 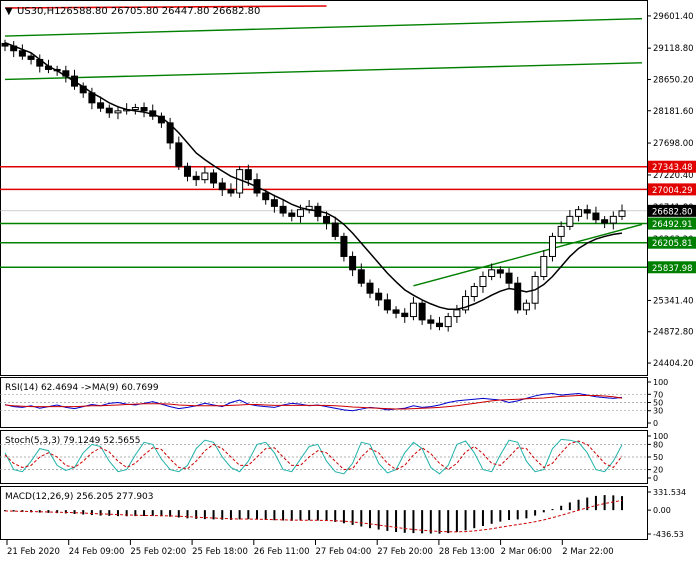 What do you see at coordinates (673, 144) in the screenshot?
I see `price-label-4: 27698.00` at bounding box center [673, 144].